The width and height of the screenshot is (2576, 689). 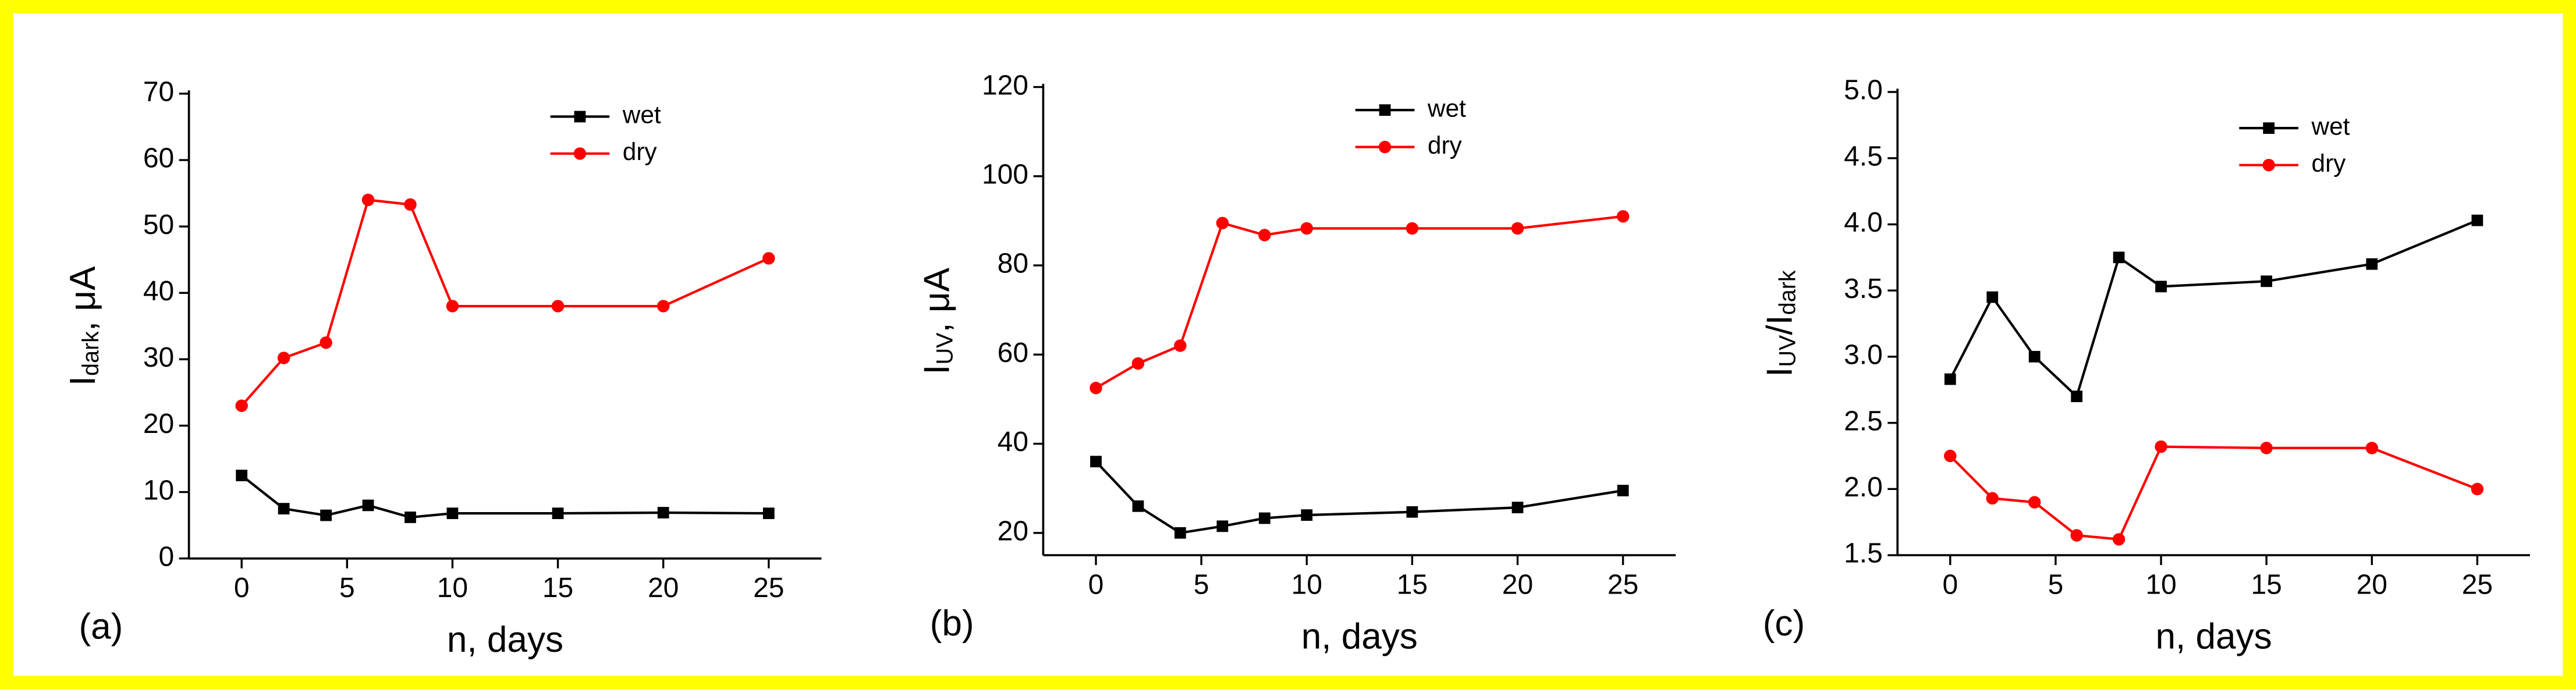 What do you see at coordinates (1863, 156) in the screenshot?
I see `y-tick-label: 4.5` at bounding box center [1863, 156].